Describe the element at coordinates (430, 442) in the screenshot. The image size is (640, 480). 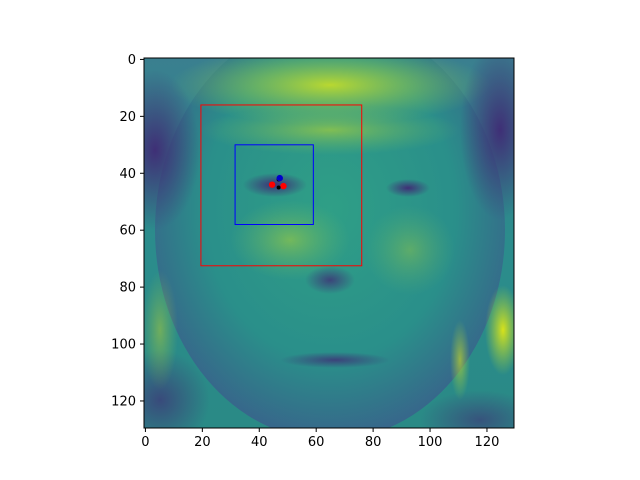
I see `x-tick-label: 100` at that location.